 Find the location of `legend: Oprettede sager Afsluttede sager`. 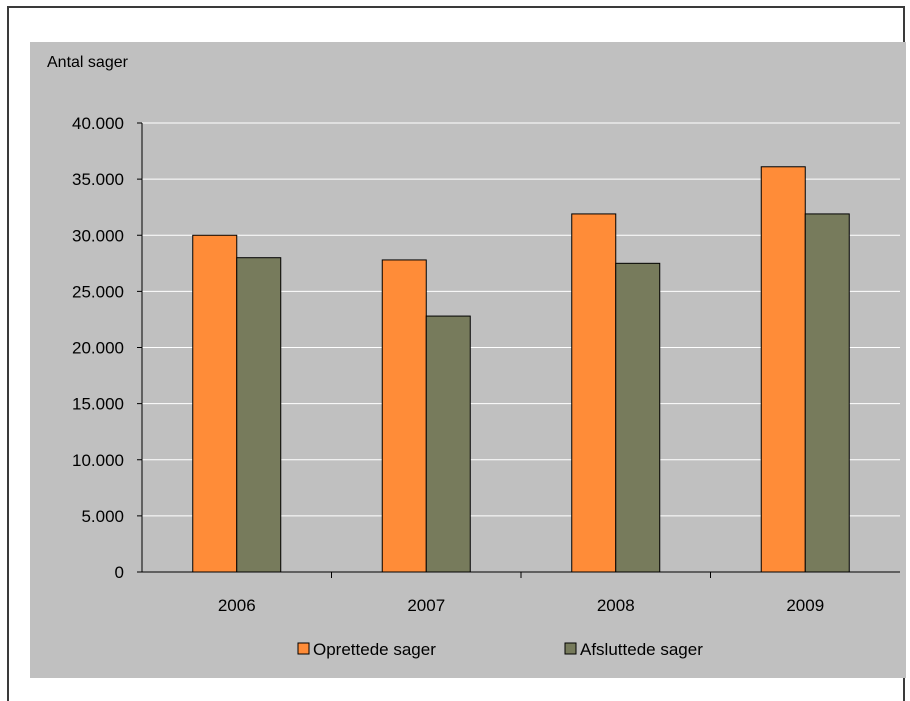

legend: Oprettede sager Afsluttede sager is located at coordinates (500, 649).